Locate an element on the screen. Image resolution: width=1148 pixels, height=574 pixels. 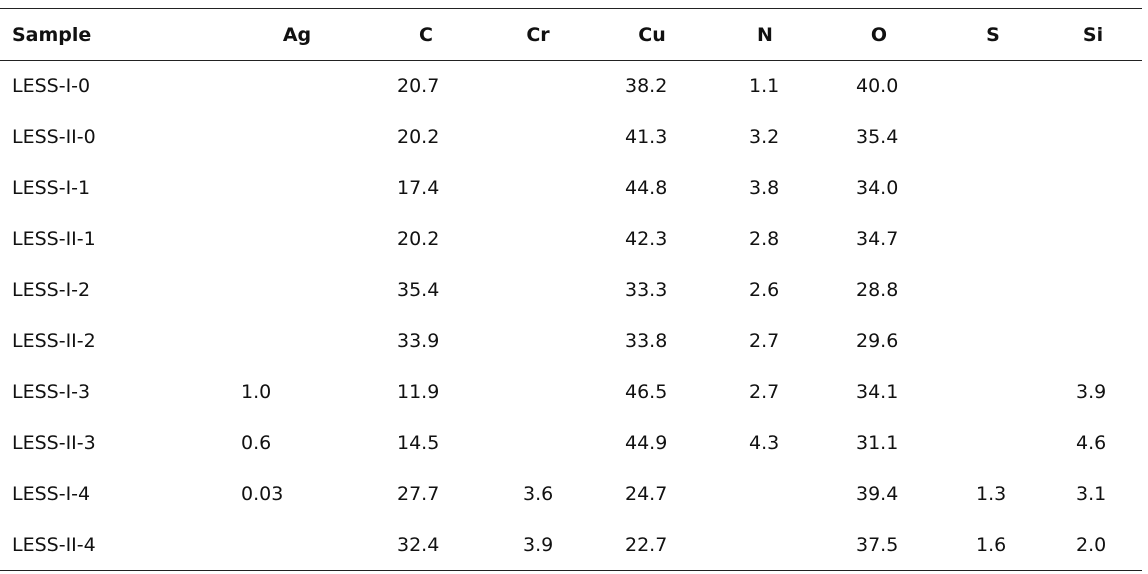
table-cell: 2.6 is located at coordinates (764, 290).